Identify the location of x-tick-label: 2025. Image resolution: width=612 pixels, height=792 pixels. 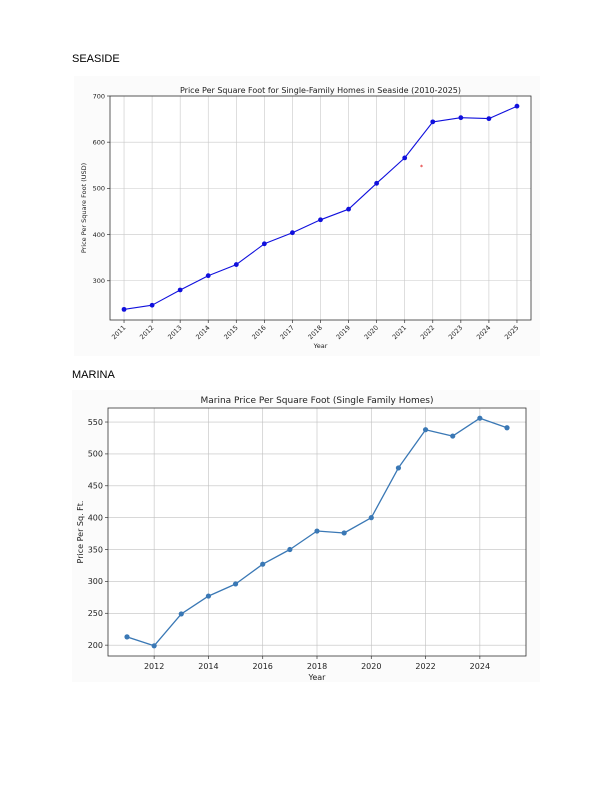
(511, 332).